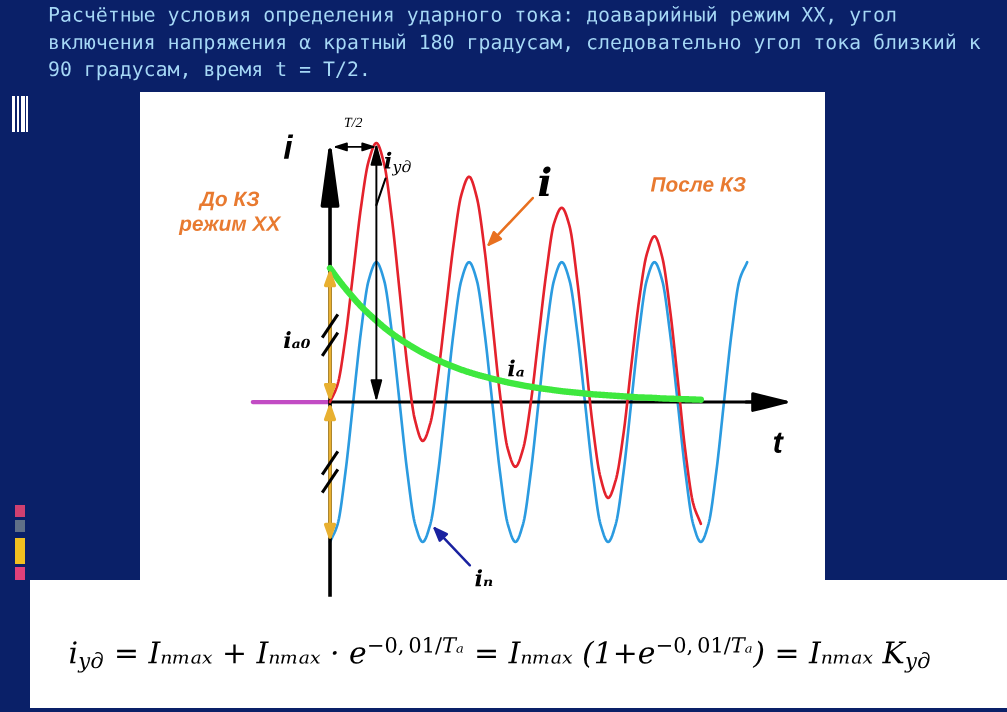  Describe the element at coordinates (230, 213) in the screenshot. I see `annotation: До КЗ режим ХХ` at that location.